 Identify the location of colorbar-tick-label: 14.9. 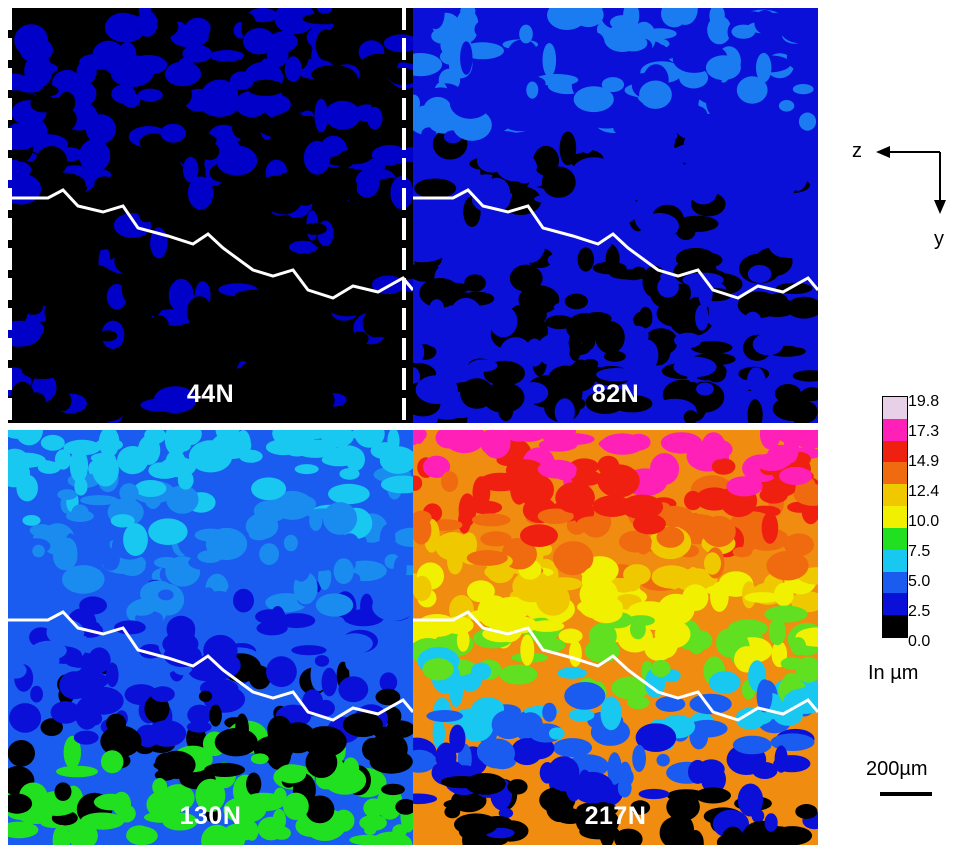
(924, 461).